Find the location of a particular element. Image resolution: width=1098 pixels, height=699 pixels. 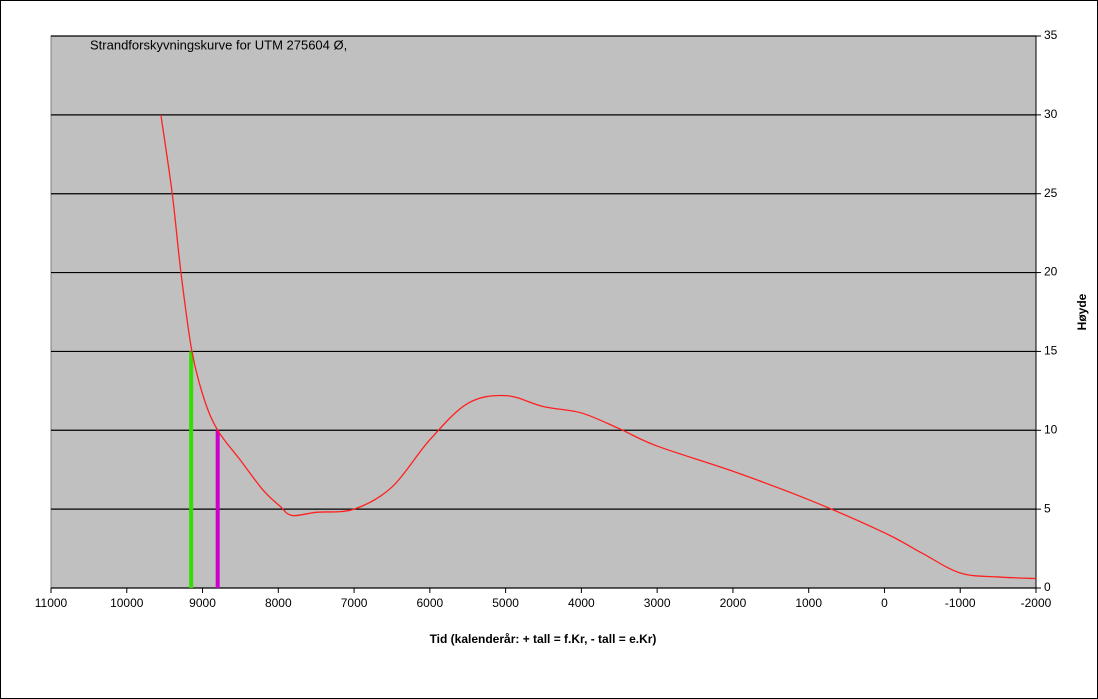

x-tick-label: 11000 is located at coordinates (51, 603).